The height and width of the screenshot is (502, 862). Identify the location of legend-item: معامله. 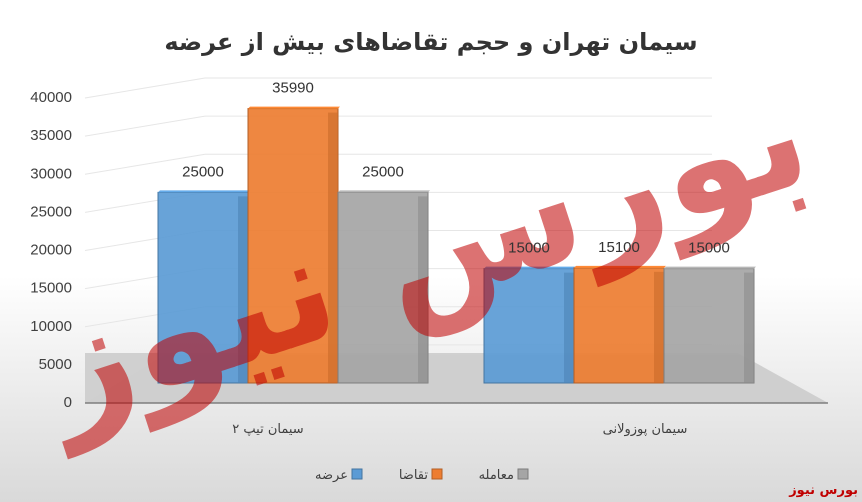
(504, 475).